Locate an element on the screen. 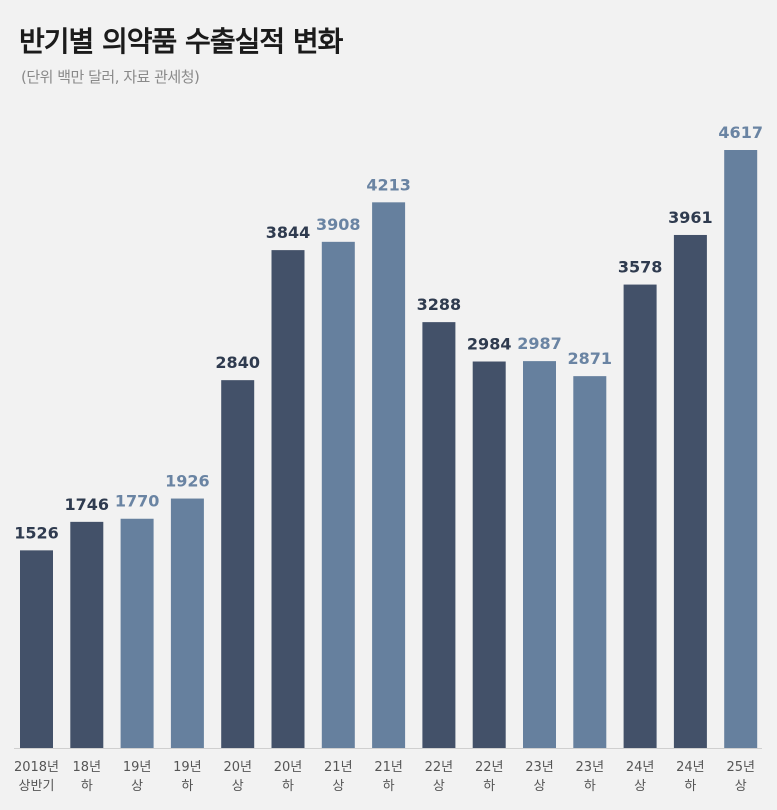 The image size is (777, 810). chart-subtitle: (단위 백만 달러, 자료 관세청) is located at coordinates (110, 77).